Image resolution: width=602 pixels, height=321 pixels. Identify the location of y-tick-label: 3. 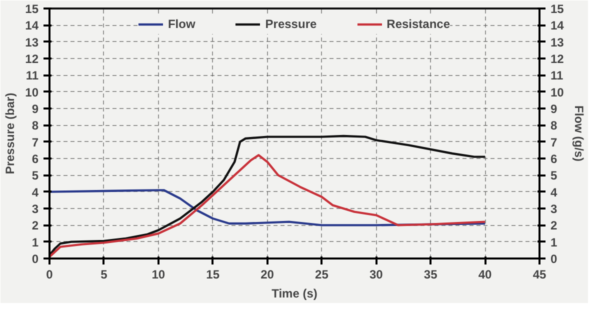
(35, 209).